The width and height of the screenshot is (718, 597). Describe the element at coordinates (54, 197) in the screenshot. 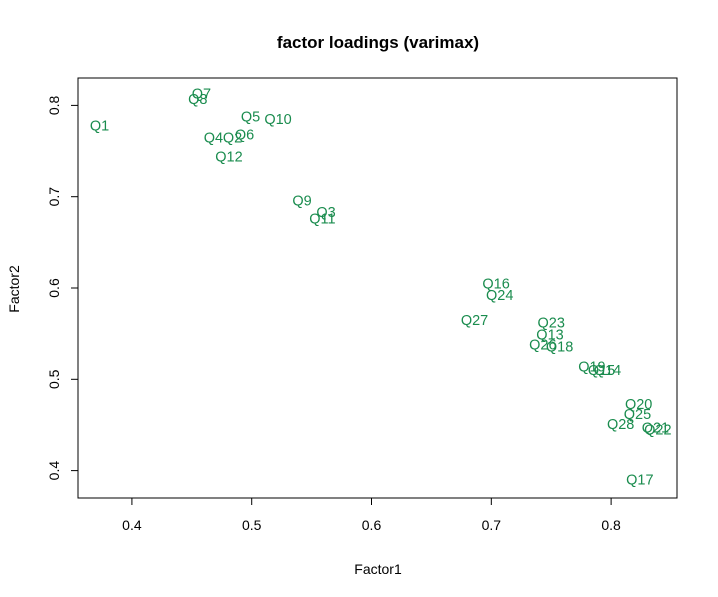

I see `y-tick-label: 0.7` at that location.